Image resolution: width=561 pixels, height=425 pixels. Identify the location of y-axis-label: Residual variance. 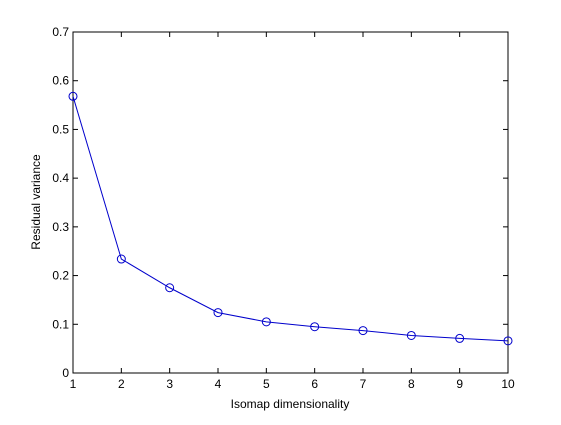
(36, 202).